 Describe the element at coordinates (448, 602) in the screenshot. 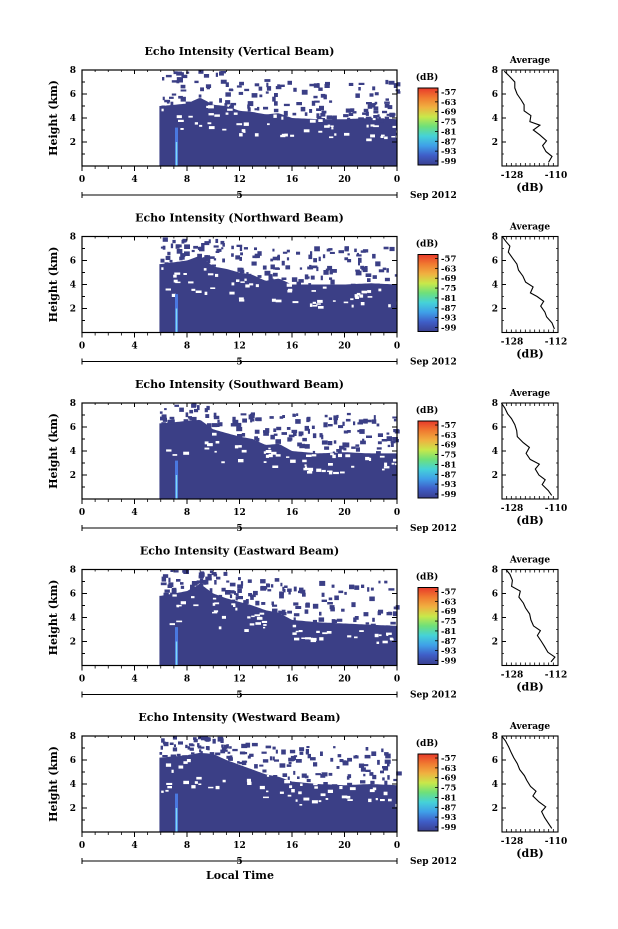

I see `colorbar-tick-label: -63` at that location.